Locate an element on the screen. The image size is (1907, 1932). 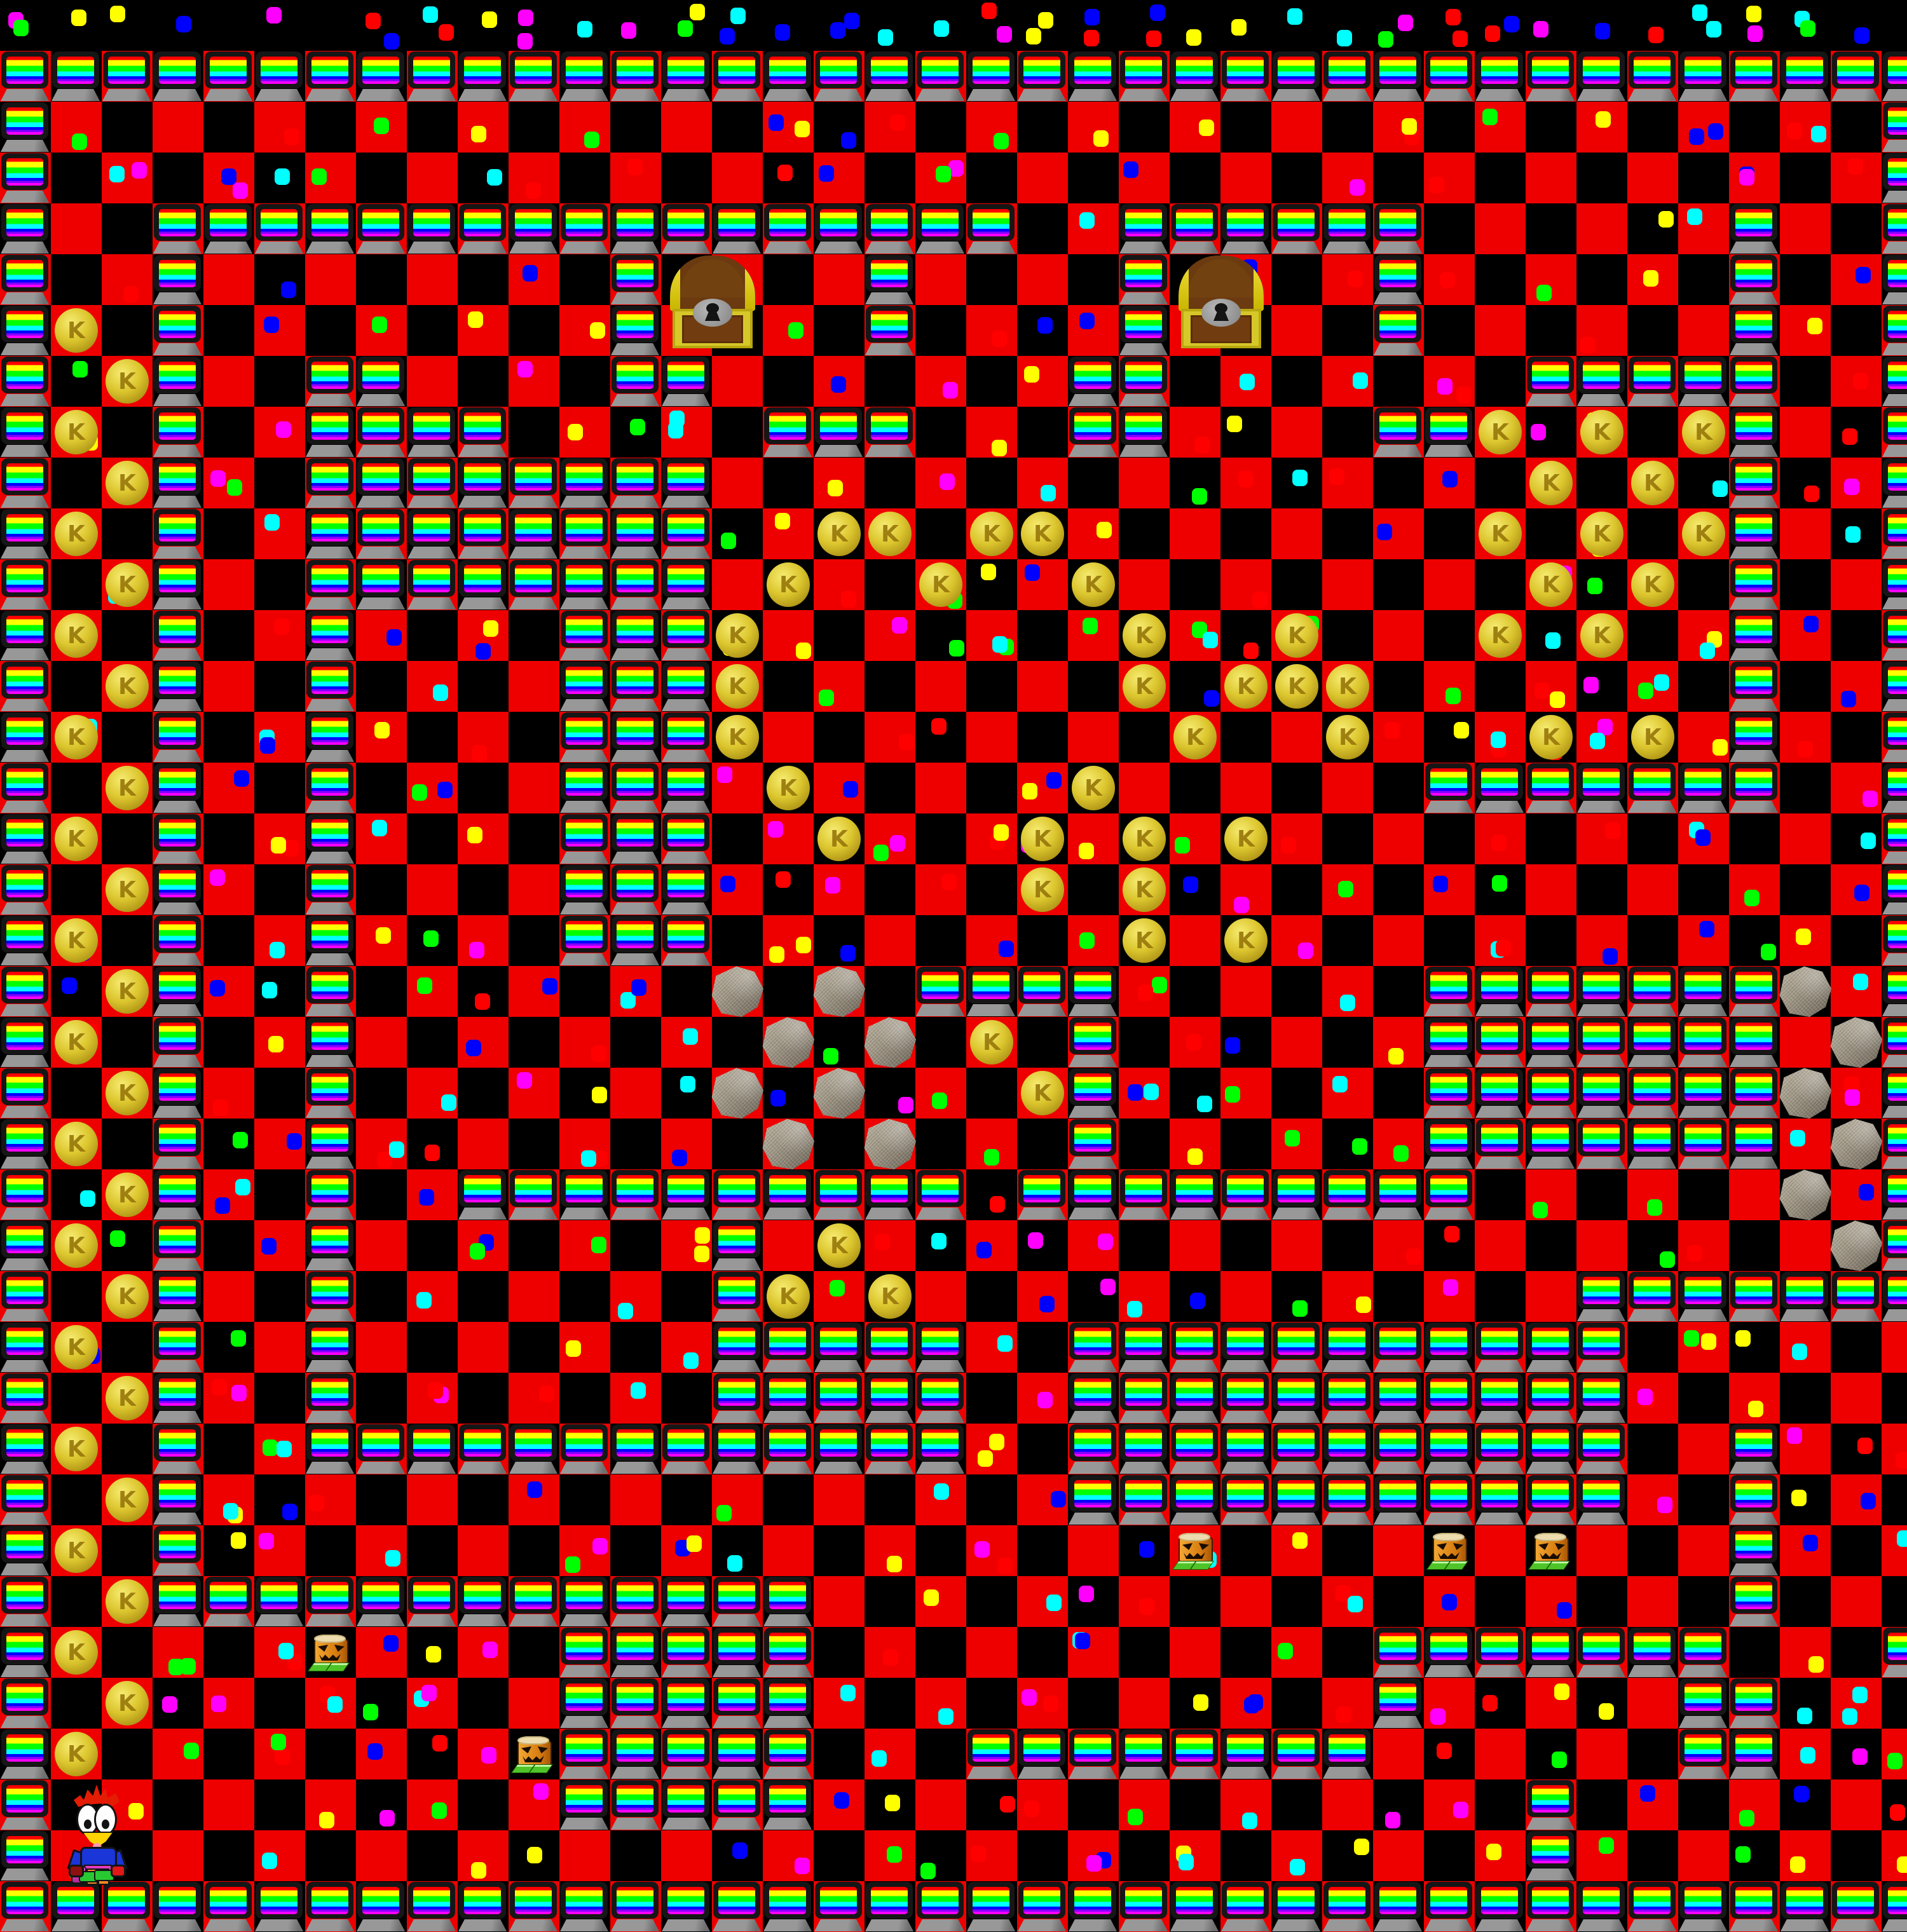
player-character is located at coordinates (98, 1835).